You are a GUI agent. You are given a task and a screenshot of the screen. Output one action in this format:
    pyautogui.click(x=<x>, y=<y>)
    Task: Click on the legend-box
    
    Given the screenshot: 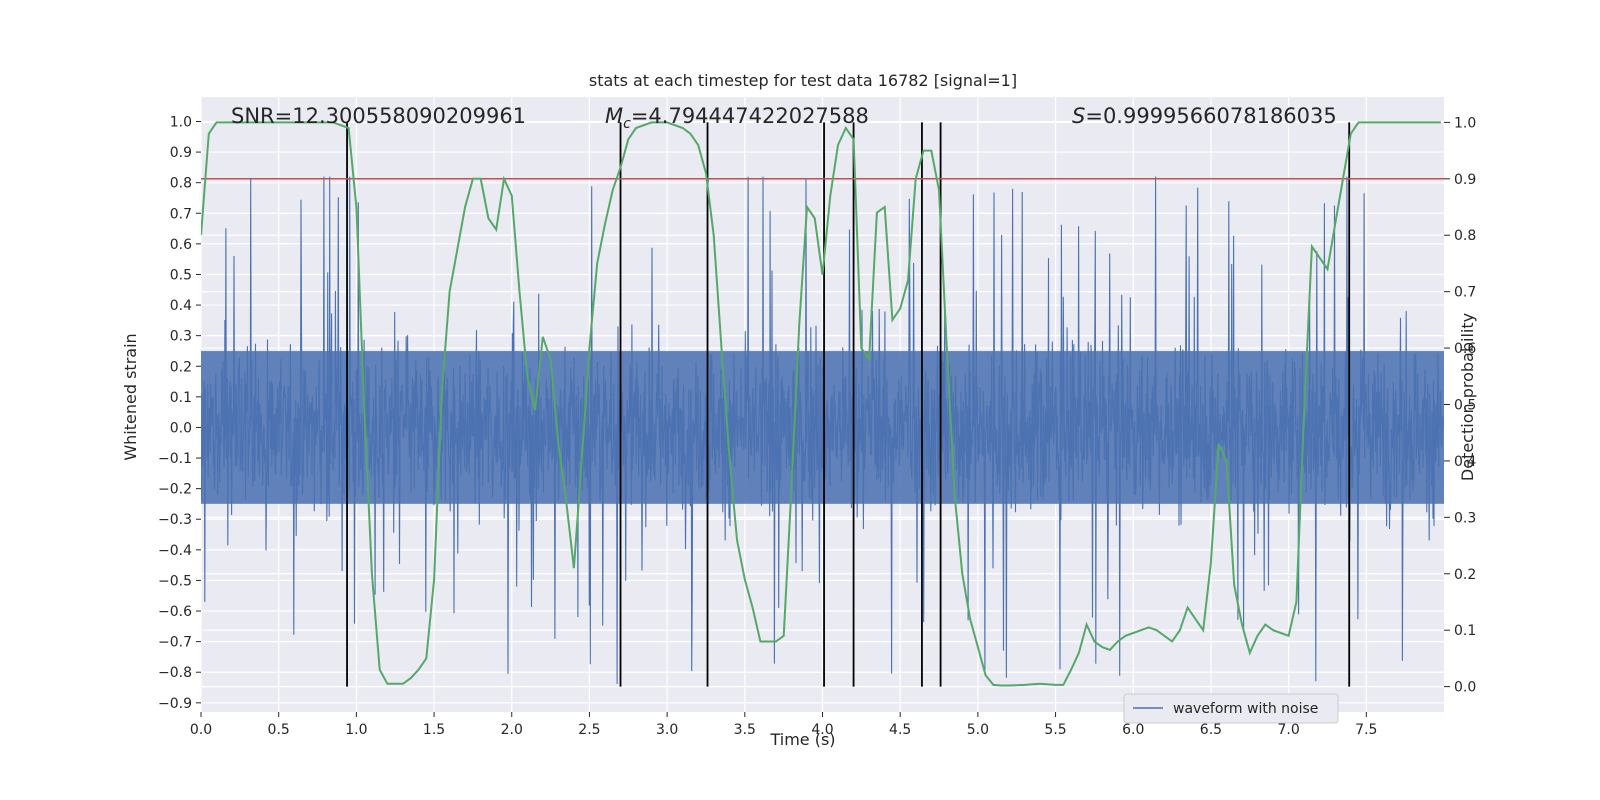 What is the action you would take?
    pyautogui.click(x=1231, y=708)
    